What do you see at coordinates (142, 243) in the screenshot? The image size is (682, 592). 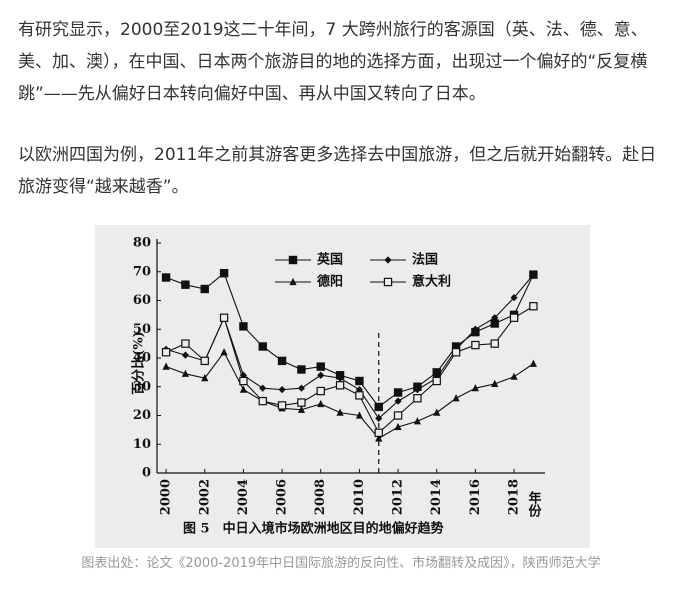 I see `y-tick-label: 80` at bounding box center [142, 243].